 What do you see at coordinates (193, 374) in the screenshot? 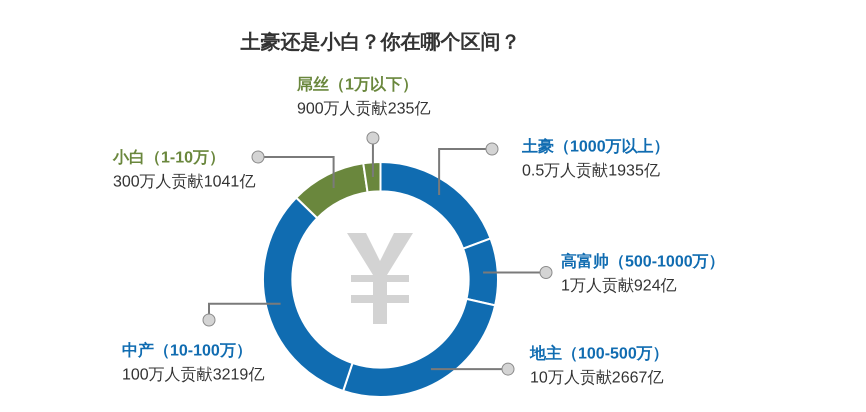
I see `data-label: 100万人贡献3219亿` at bounding box center [193, 374].